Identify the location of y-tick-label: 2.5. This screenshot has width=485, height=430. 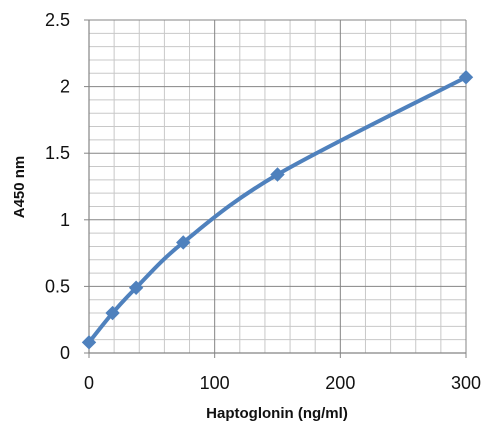
(57, 20).